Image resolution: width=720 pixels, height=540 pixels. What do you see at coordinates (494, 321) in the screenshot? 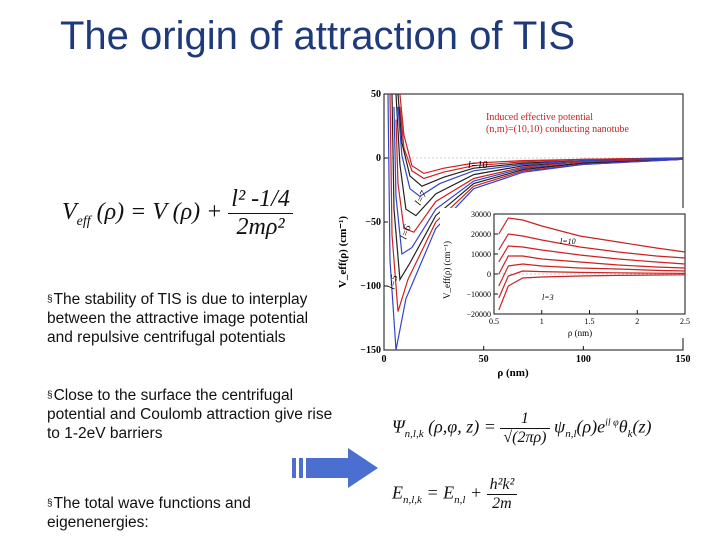
I see `x-tick-label: 0.5` at bounding box center [494, 321].